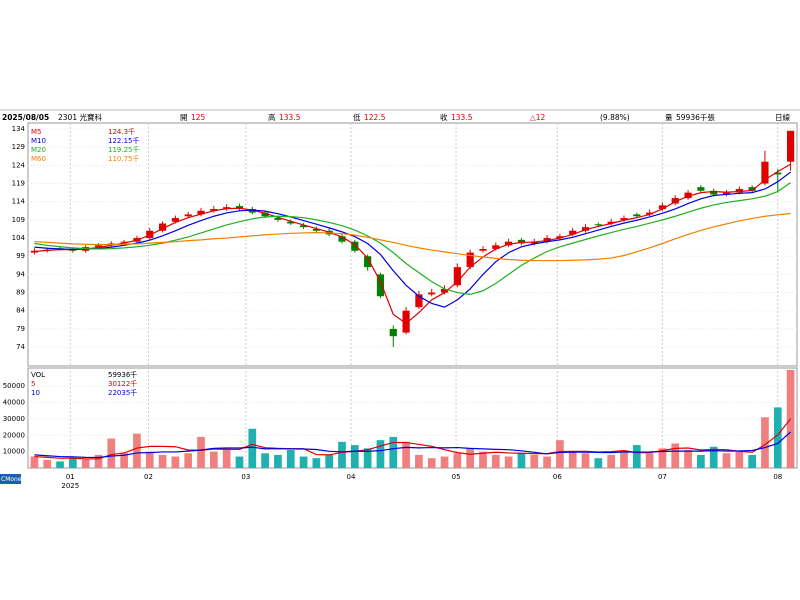 The image size is (800, 600). I want to click on x-tick-label: 01, so click(70, 477).